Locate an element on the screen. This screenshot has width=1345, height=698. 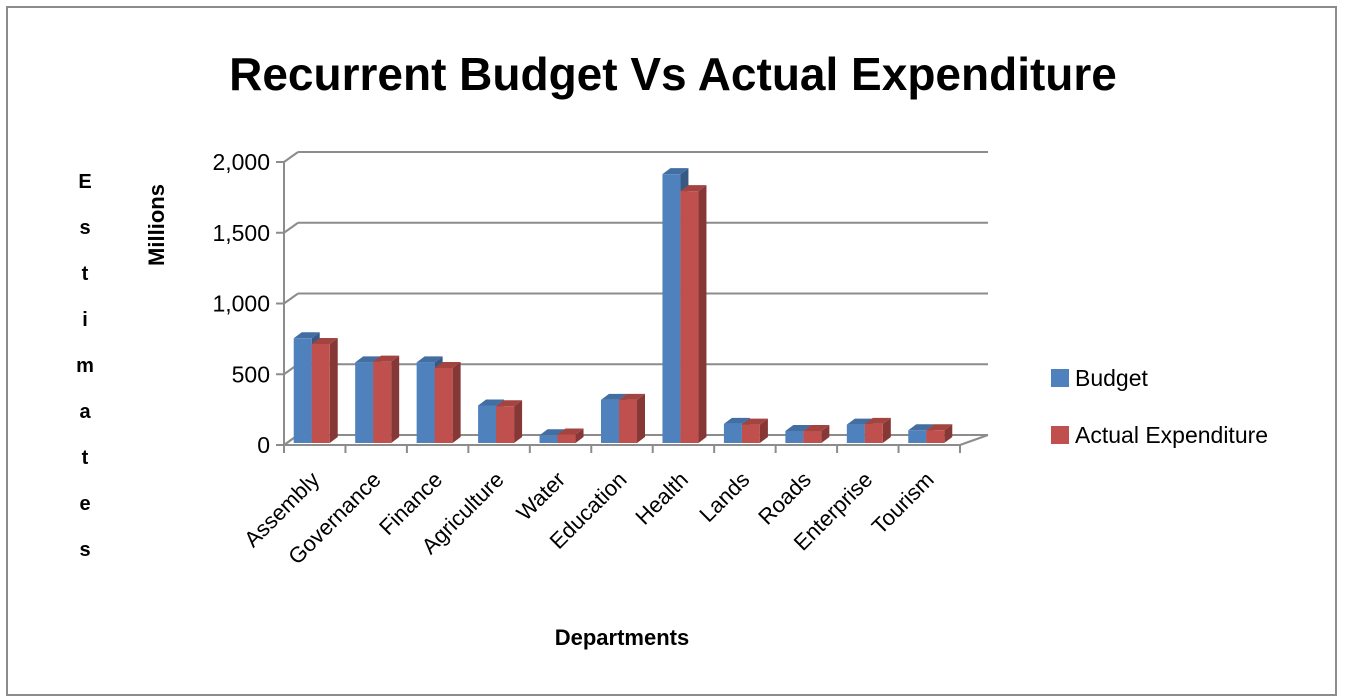
x-tick-label: Water is located at coordinates (540, 496).